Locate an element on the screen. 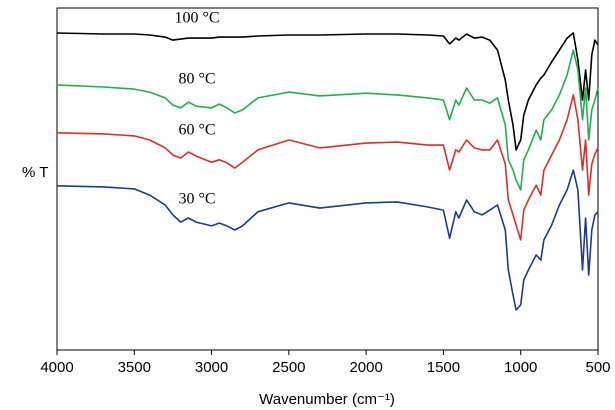  x-tick-label: 500 is located at coordinates (597, 367).